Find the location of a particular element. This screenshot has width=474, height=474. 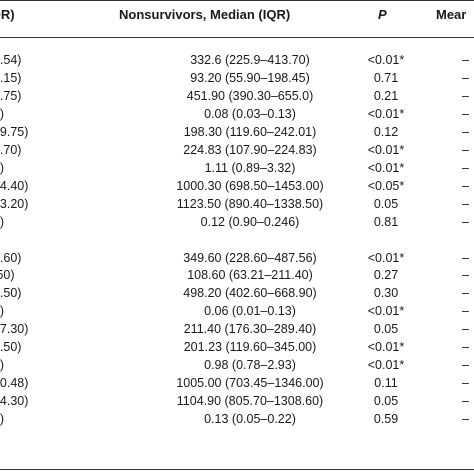

cell-p-value: <0.05* is located at coordinates (386, 185).